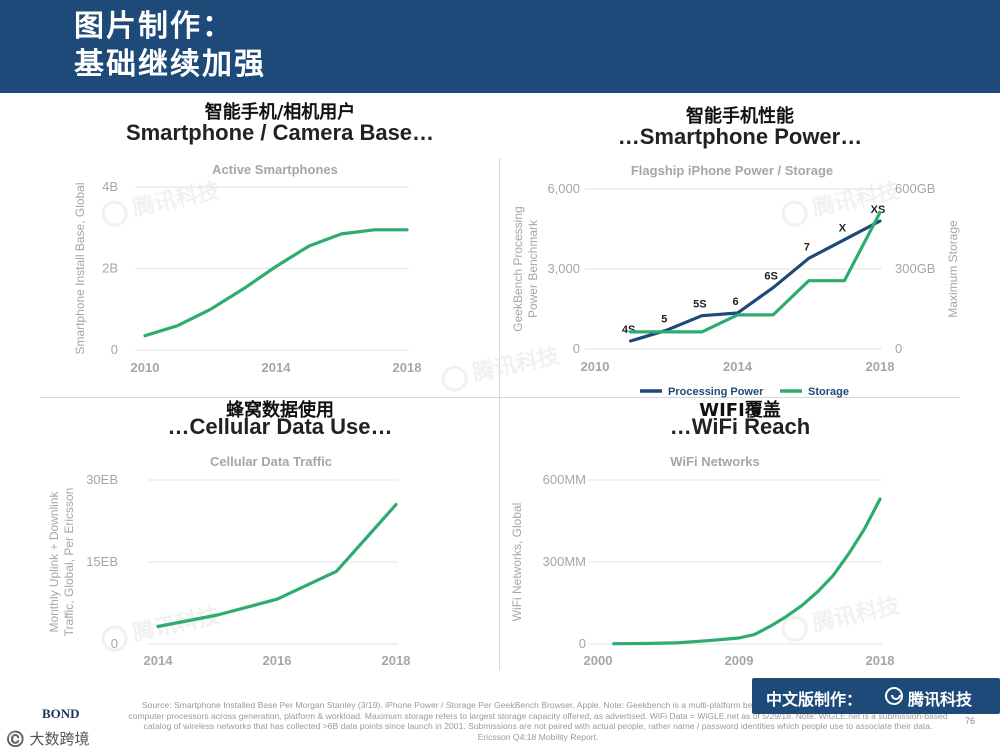  I want to click on cellular-data-traffic-y-tick: 30EB, so click(102, 479).